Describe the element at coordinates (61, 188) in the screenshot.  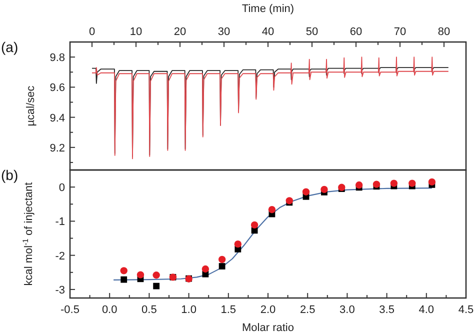
I see `y-tick-label: 0` at that location.